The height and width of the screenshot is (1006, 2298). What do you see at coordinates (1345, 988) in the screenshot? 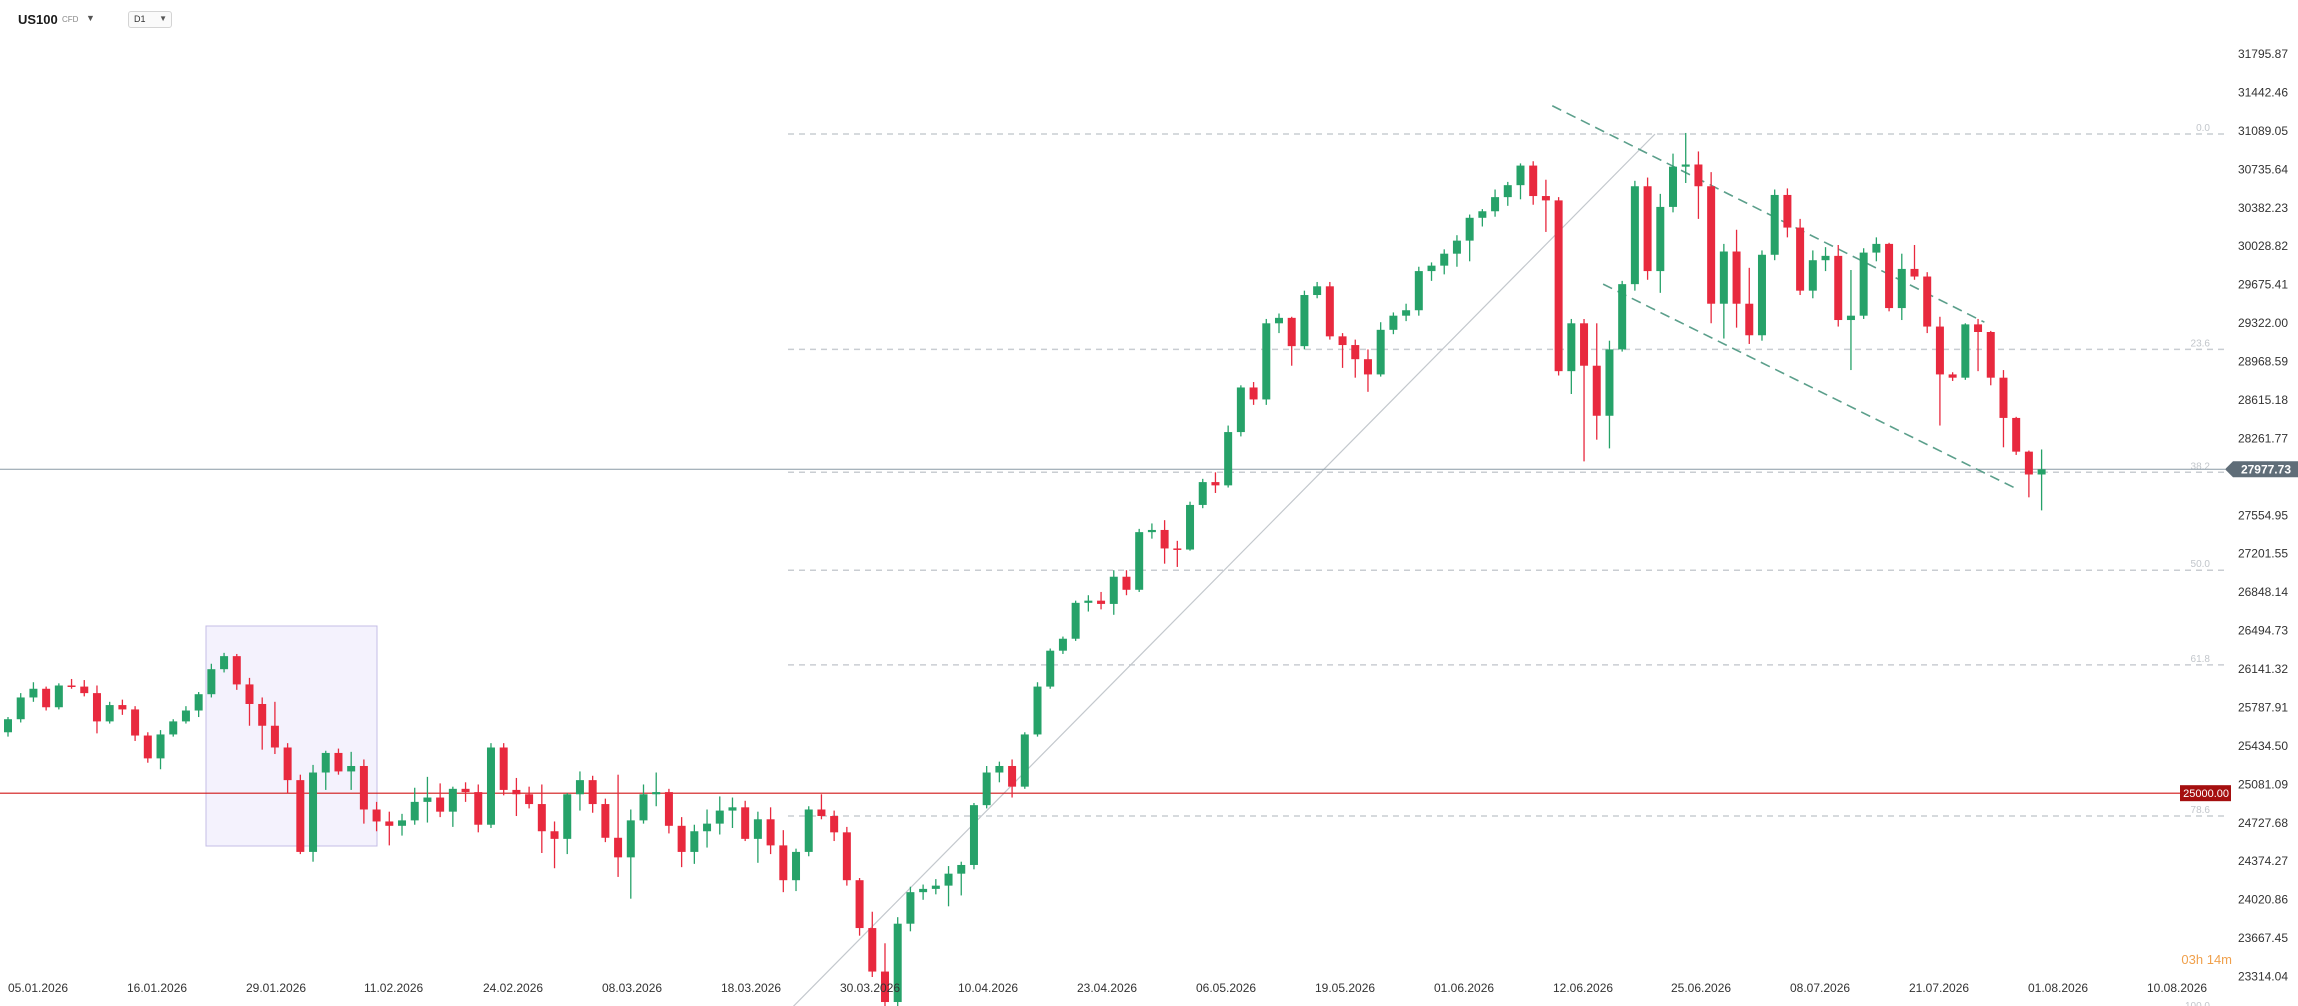
I see `x-tick-label: 19.05.2026` at bounding box center [1345, 988].